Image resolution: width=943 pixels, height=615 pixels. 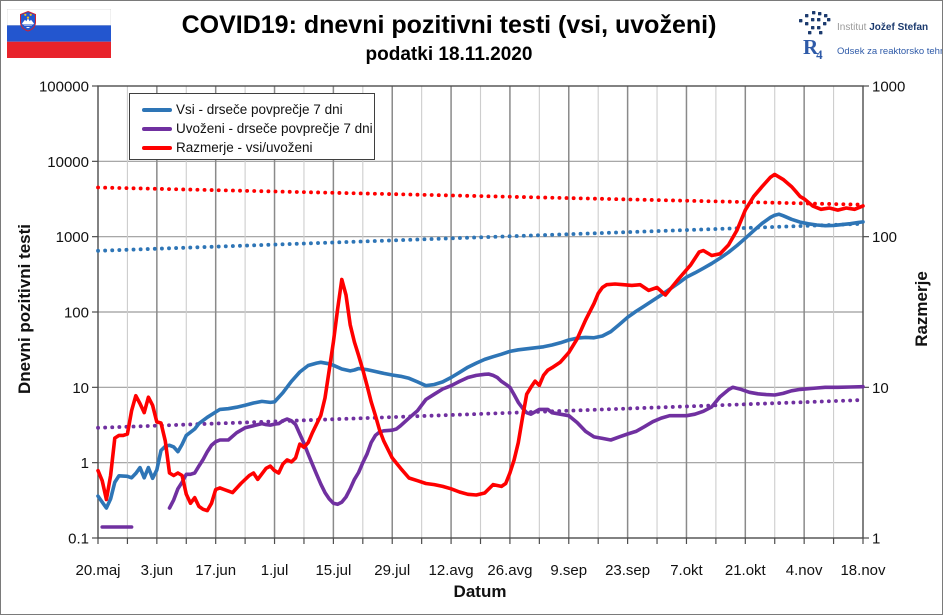 I want to click on legend-swatch-vsi, so click(x=157, y=109).